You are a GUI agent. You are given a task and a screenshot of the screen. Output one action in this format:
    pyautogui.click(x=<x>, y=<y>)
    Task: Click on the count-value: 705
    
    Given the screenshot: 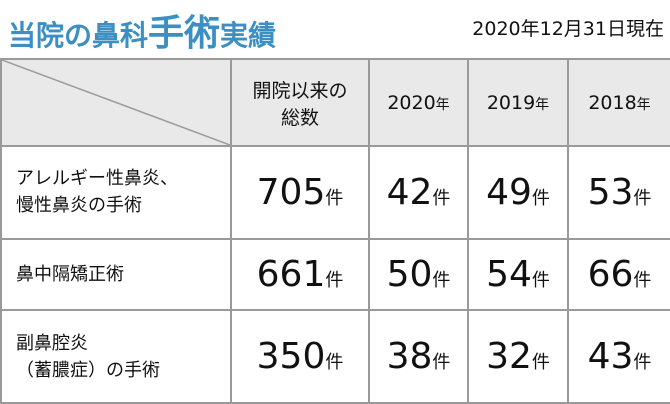 What is the action you would take?
    pyautogui.click(x=291, y=192)
    